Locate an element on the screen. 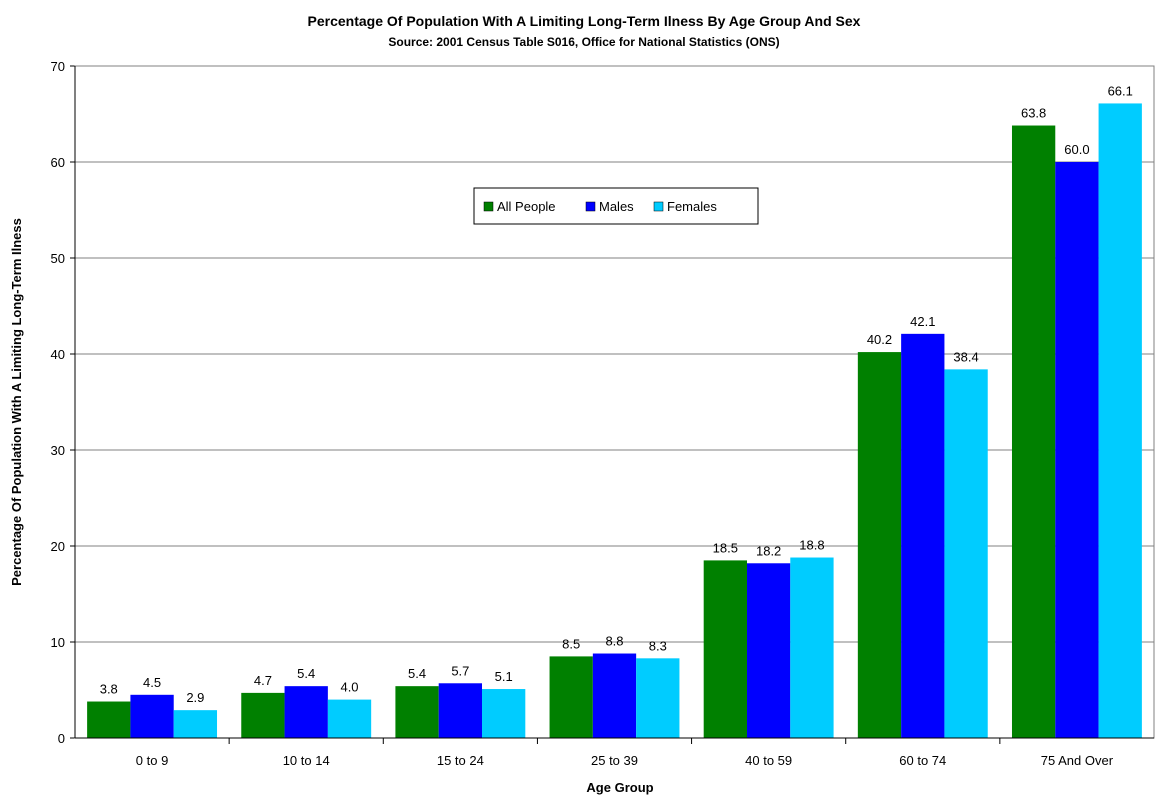  legend-box is located at coordinates (616, 206).